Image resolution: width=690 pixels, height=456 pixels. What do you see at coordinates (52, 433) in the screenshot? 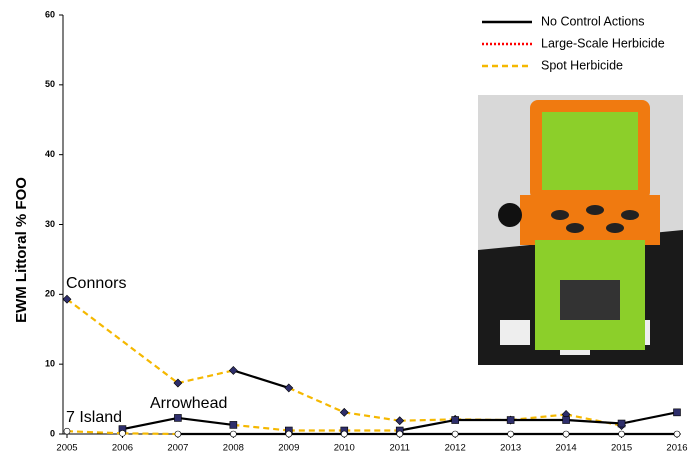
I see `y-tick-label: 0` at bounding box center [52, 433].